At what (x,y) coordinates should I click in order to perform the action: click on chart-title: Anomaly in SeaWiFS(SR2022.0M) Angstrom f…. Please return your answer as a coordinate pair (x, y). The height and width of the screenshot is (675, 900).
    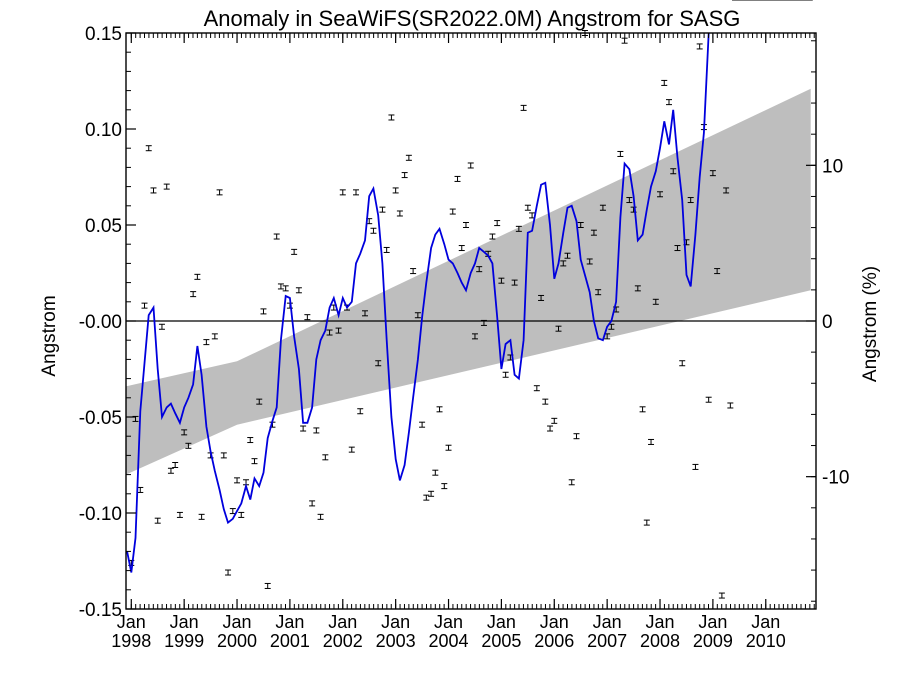
    Looking at the image, I should click on (472, 18).